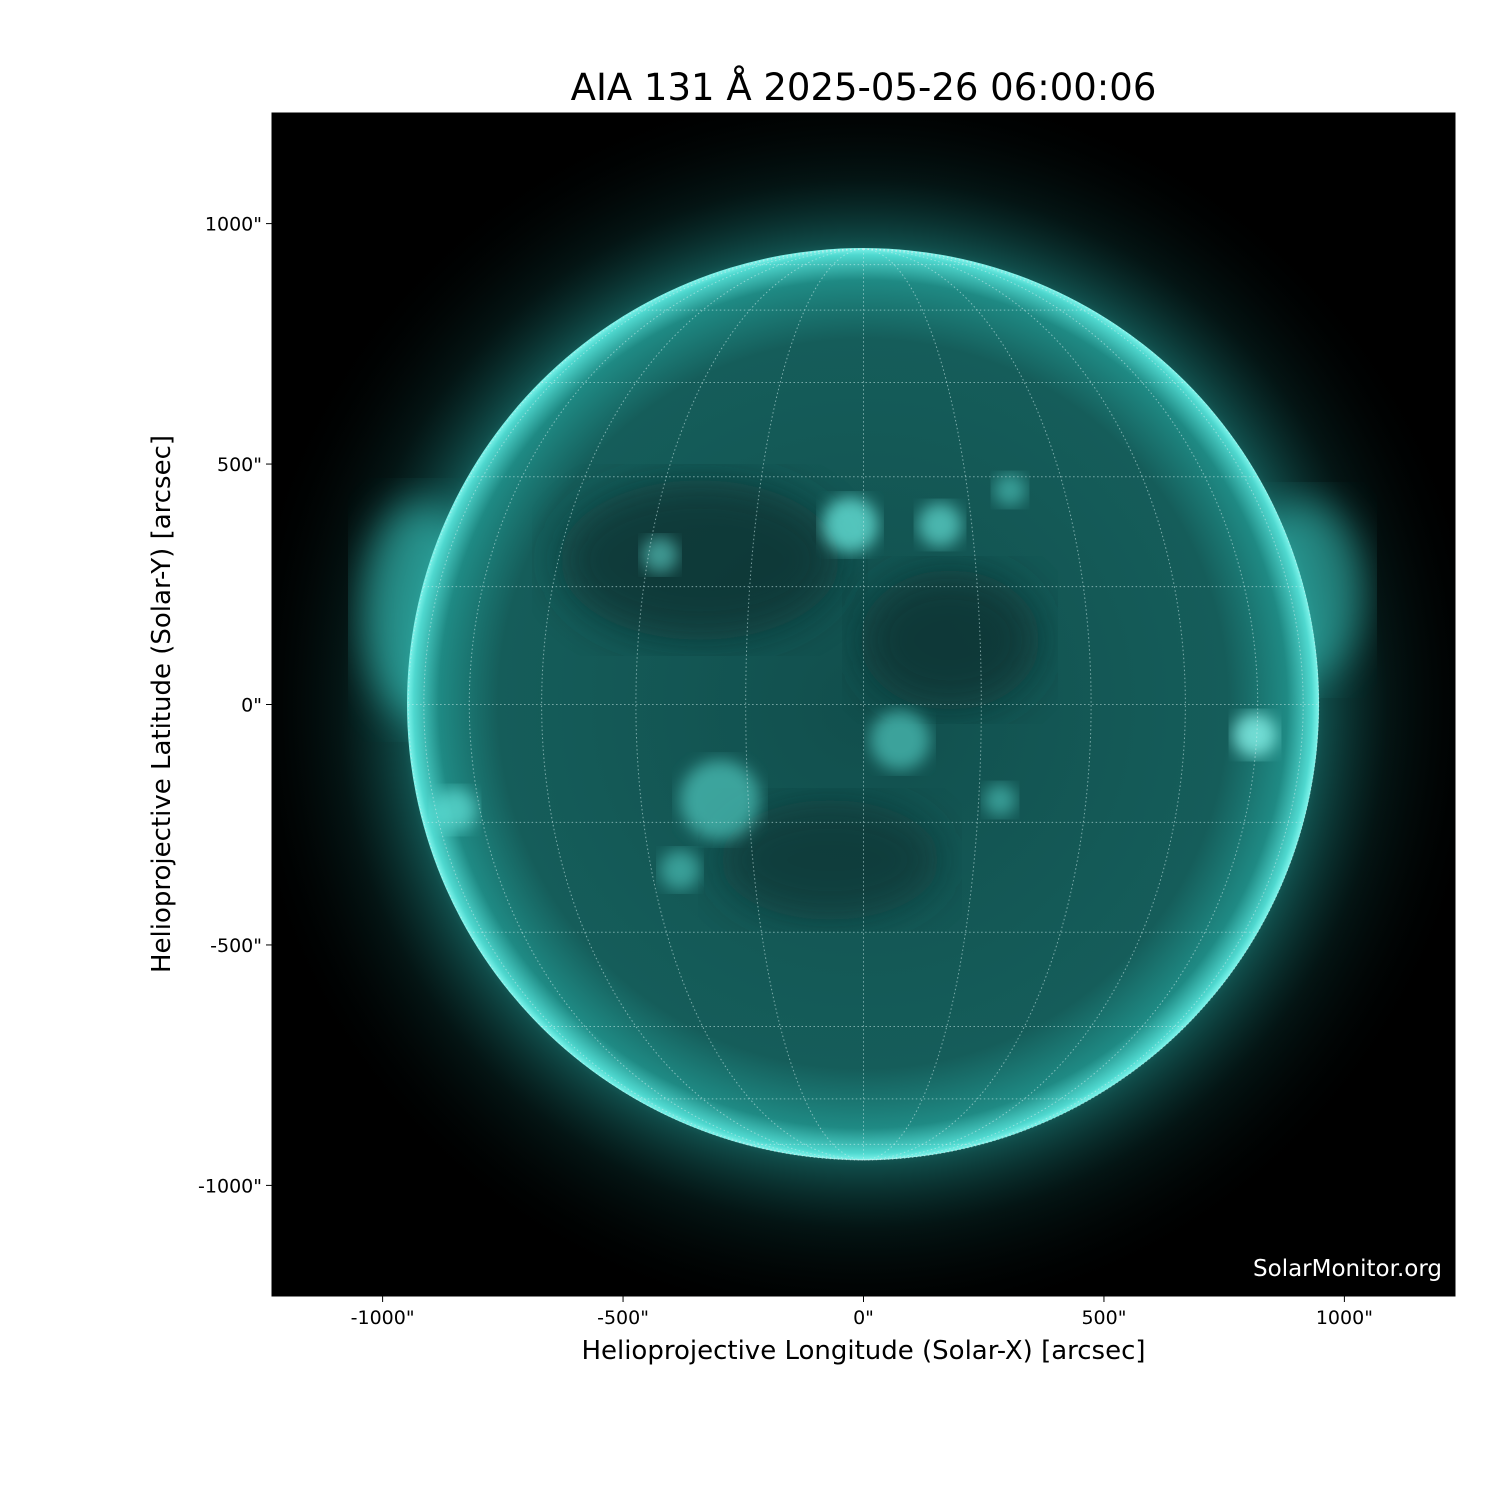 Image resolution: width=1500 pixels, height=1500 pixels. What do you see at coordinates (1103, 1318) in the screenshot?
I see `x-tick-label: 500"` at bounding box center [1103, 1318].